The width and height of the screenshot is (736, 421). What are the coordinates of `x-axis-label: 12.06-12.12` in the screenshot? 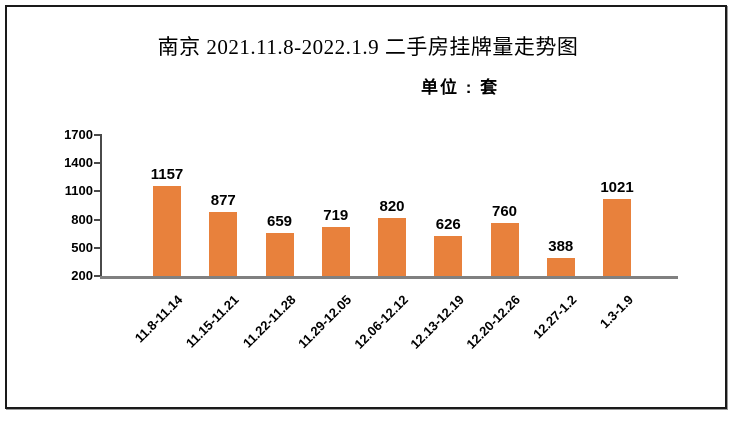 It's located at (380, 322).